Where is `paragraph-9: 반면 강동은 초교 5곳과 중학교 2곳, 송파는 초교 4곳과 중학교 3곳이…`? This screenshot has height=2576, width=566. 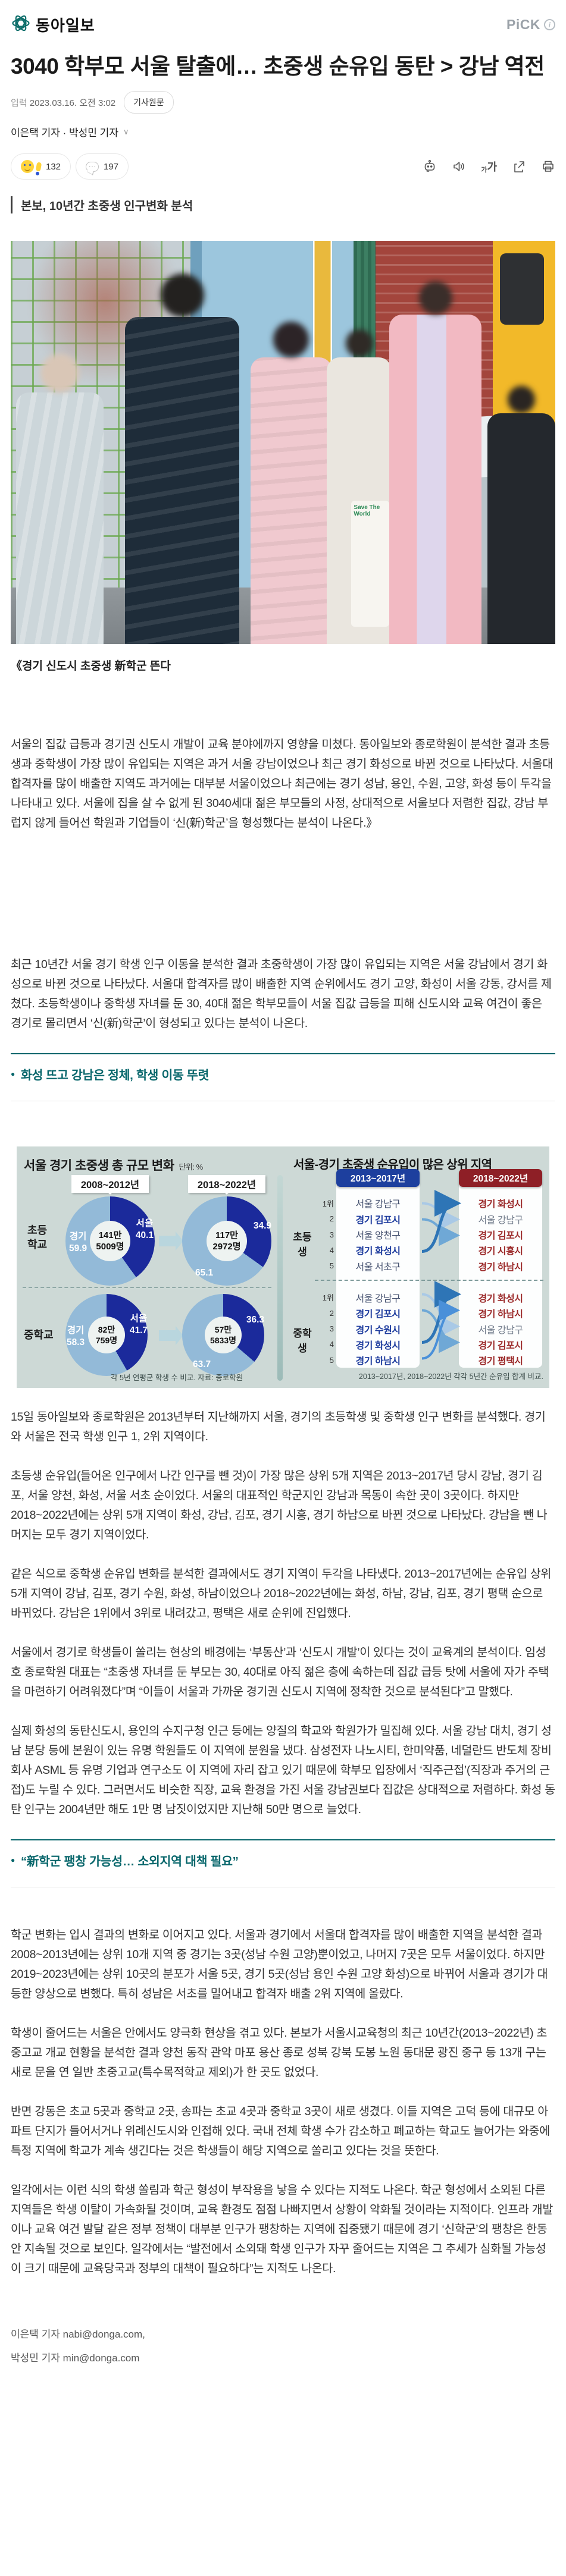 paragraph-9: 반면 강동은 초교 5곳과 중학교 2곳, 송파는 초교 4곳과 중학교 3곳이… is located at coordinates (280, 2131).